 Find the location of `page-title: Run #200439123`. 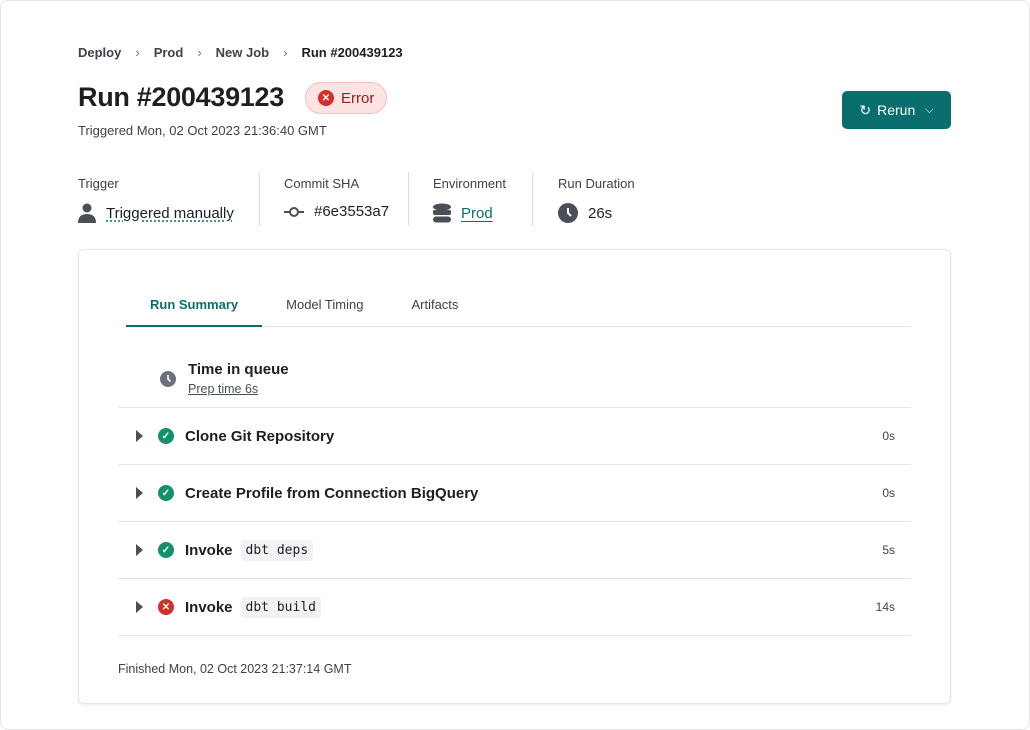

page-title: Run #200439123 is located at coordinates (181, 97).